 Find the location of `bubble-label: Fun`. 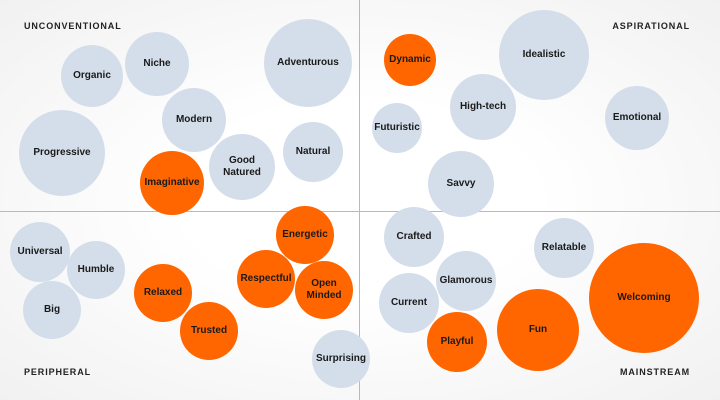

bubble-label: Fun is located at coordinates (538, 329).